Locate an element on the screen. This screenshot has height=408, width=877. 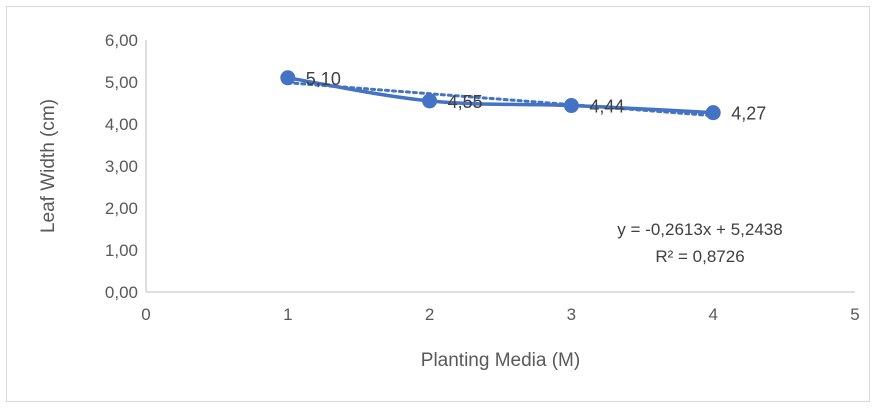
x-tick-label: 5 is located at coordinates (854, 314).